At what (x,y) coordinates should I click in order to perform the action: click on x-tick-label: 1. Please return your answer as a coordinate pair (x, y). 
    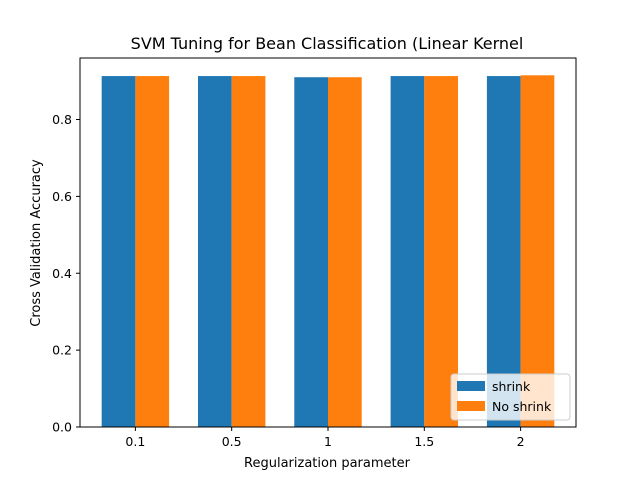
    Looking at the image, I should click on (328, 441).